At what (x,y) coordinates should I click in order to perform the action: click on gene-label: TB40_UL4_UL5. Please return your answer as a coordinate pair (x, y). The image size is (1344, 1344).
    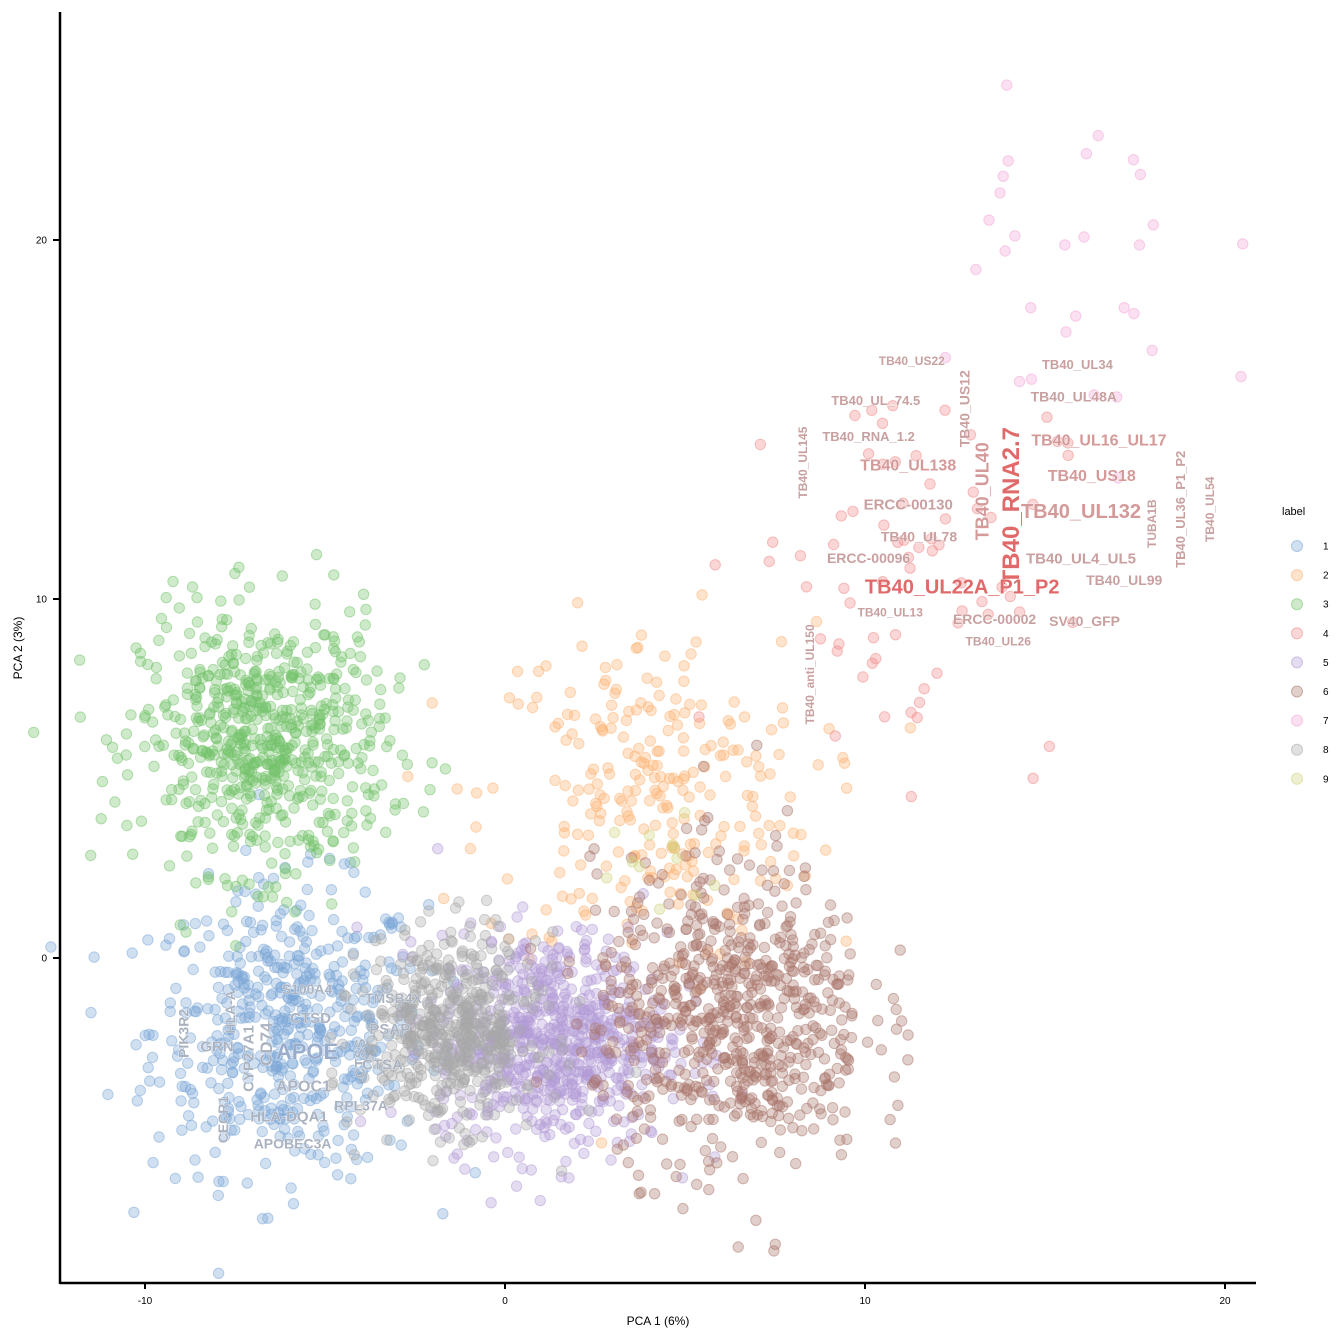
    Looking at the image, I should click on (1081, 558).